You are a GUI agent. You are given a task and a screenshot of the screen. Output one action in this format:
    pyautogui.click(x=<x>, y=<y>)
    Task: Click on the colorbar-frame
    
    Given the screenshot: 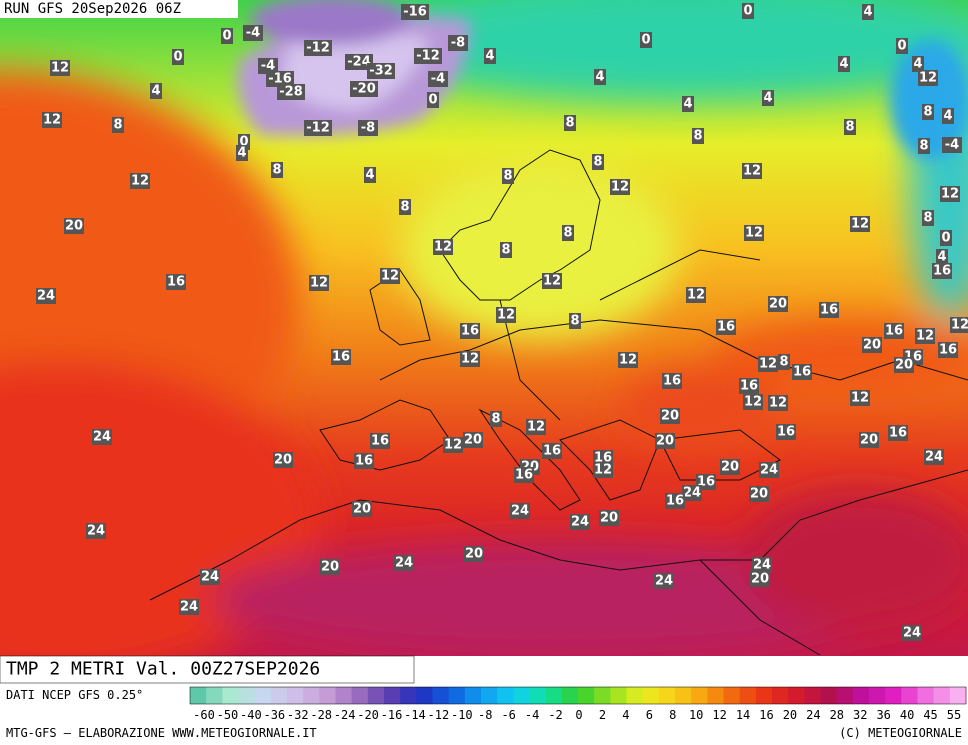 What is the action you would take?
    pyautogui.click(x=578, y=695)
    